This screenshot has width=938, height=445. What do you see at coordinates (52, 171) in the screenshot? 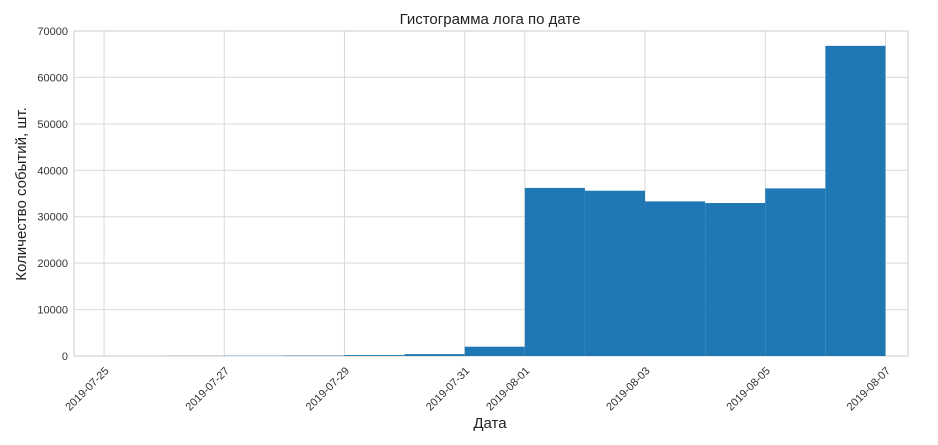
I see `y-tick-label: 40000` at bounding box center [52, 171].